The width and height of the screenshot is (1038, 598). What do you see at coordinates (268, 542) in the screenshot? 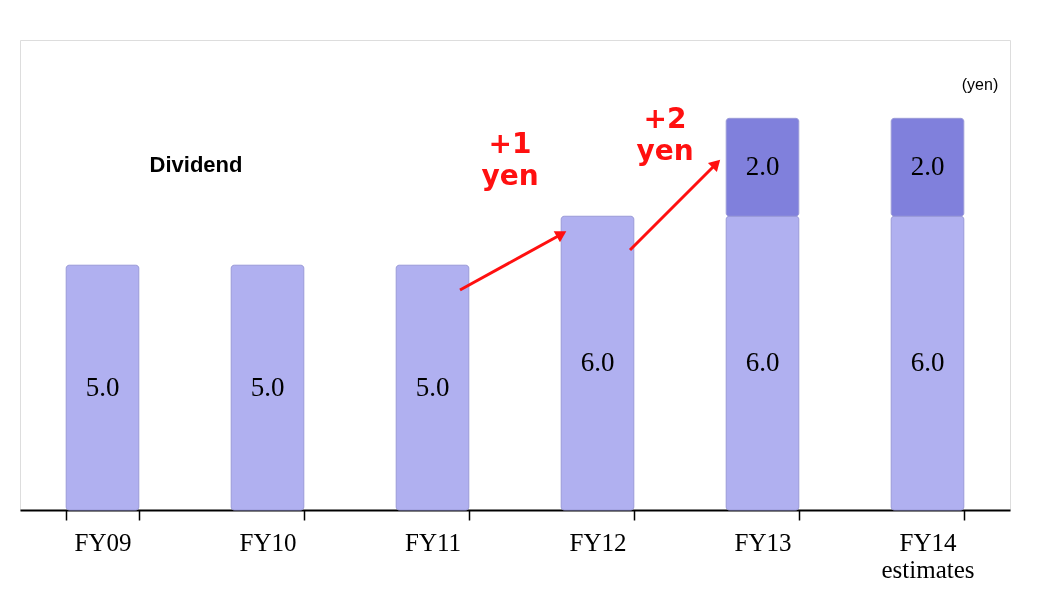
I see `x-tick-label: FY10` at bounding box center [268, 542].